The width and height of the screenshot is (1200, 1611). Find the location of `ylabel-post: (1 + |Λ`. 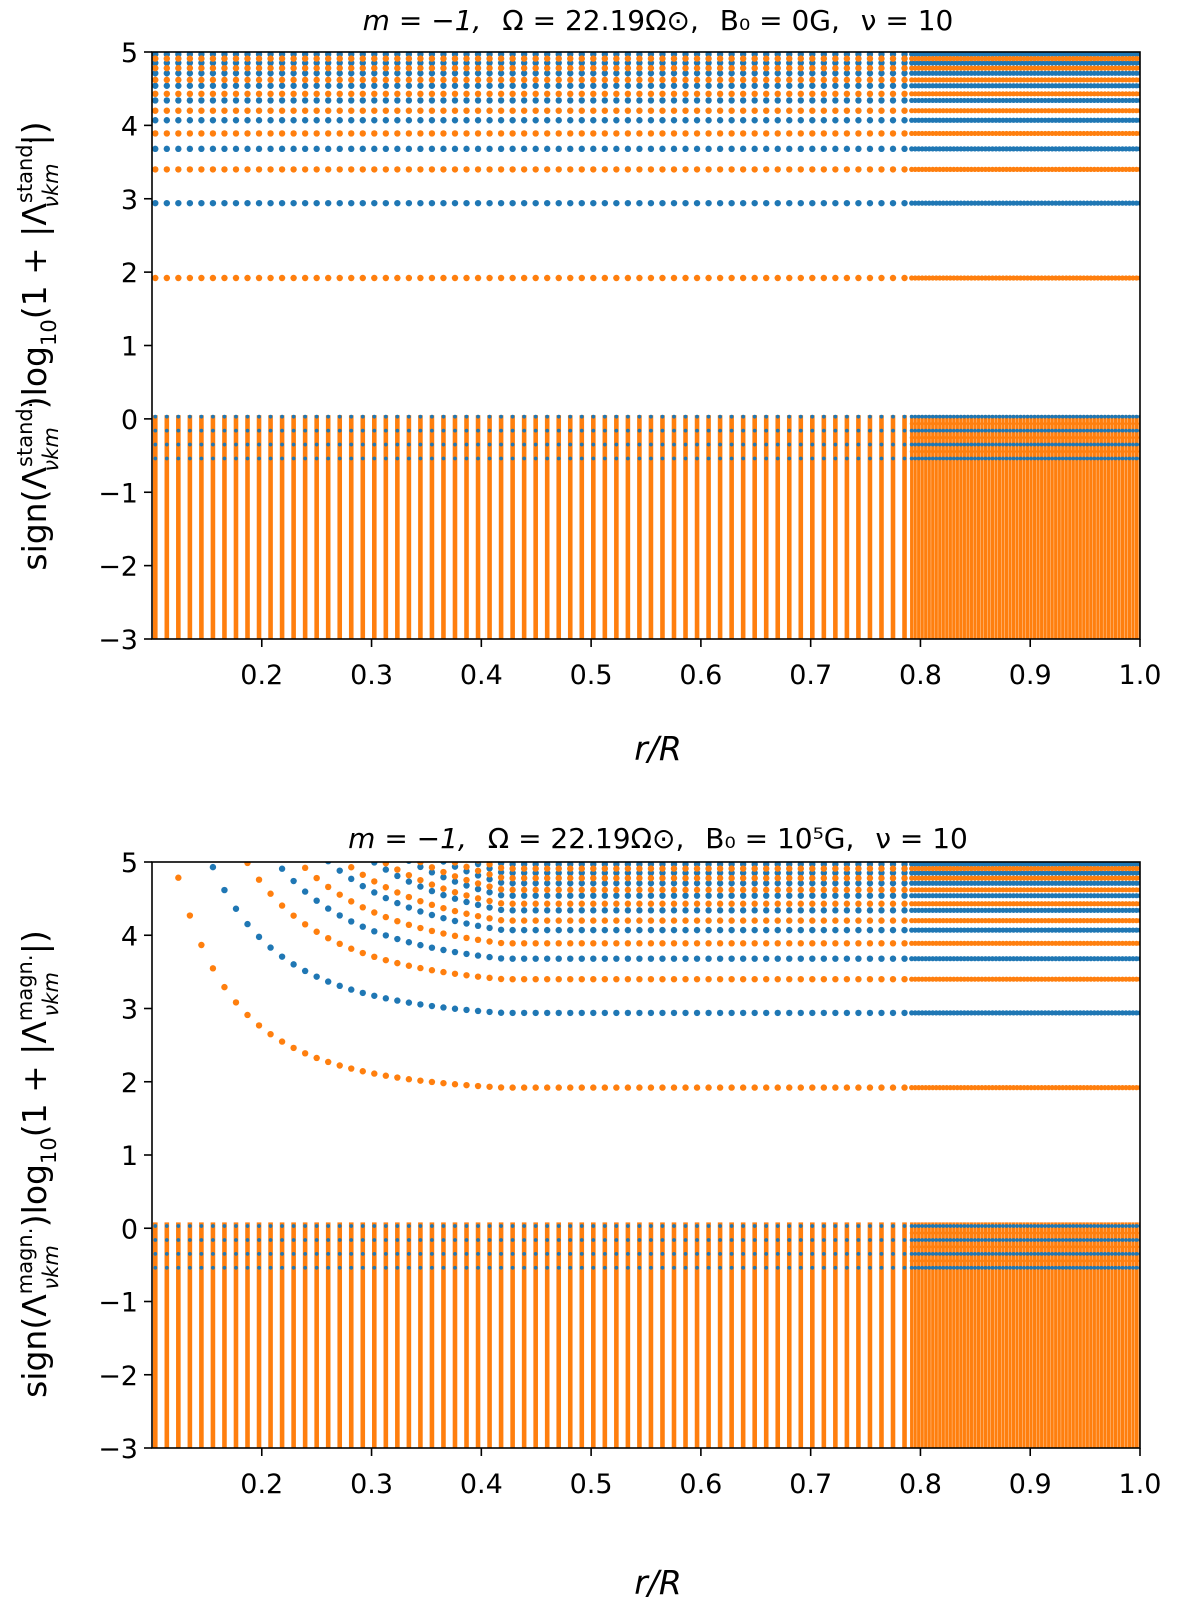

ylabel-post: (1 + |Λ is located at coordinates (34, 261).